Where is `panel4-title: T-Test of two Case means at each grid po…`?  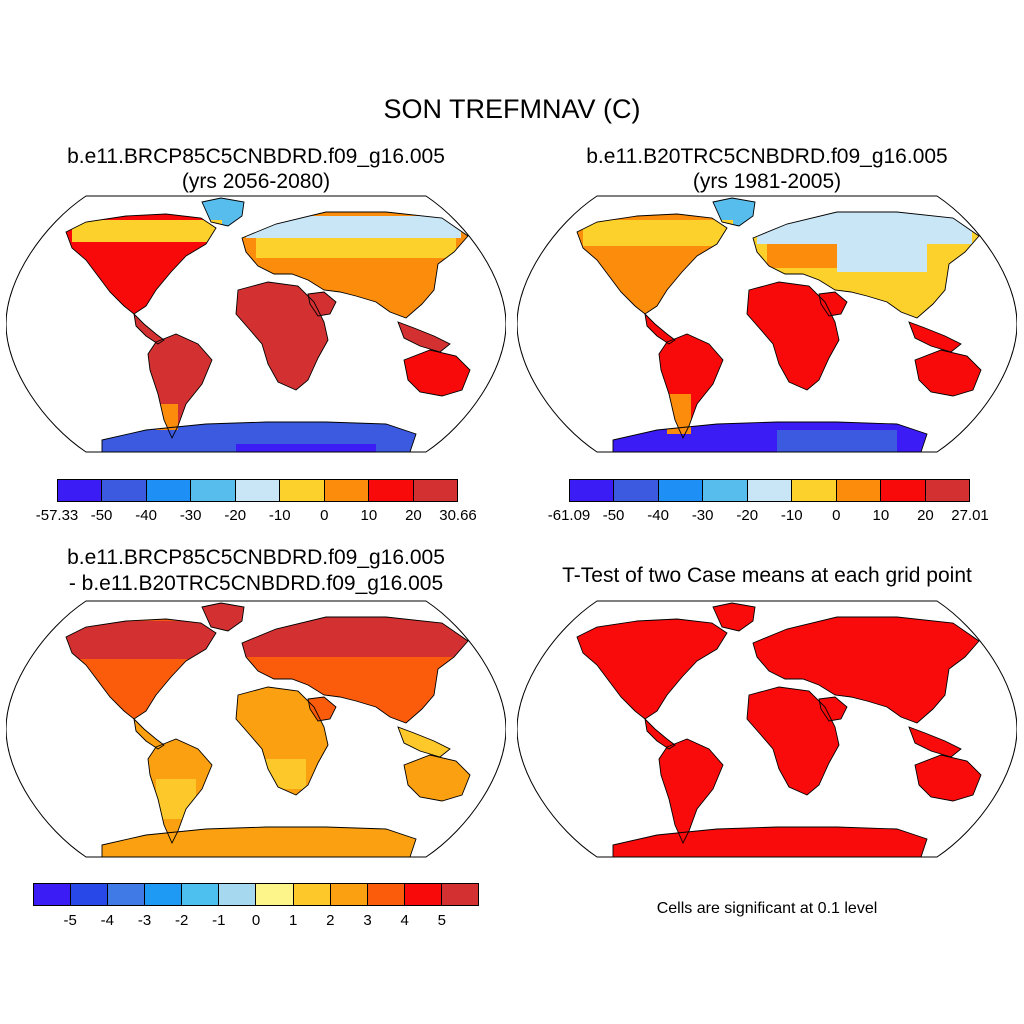 panel4-title: T-Test of two Case means at each grid po… is located at coordinates (767, 575).